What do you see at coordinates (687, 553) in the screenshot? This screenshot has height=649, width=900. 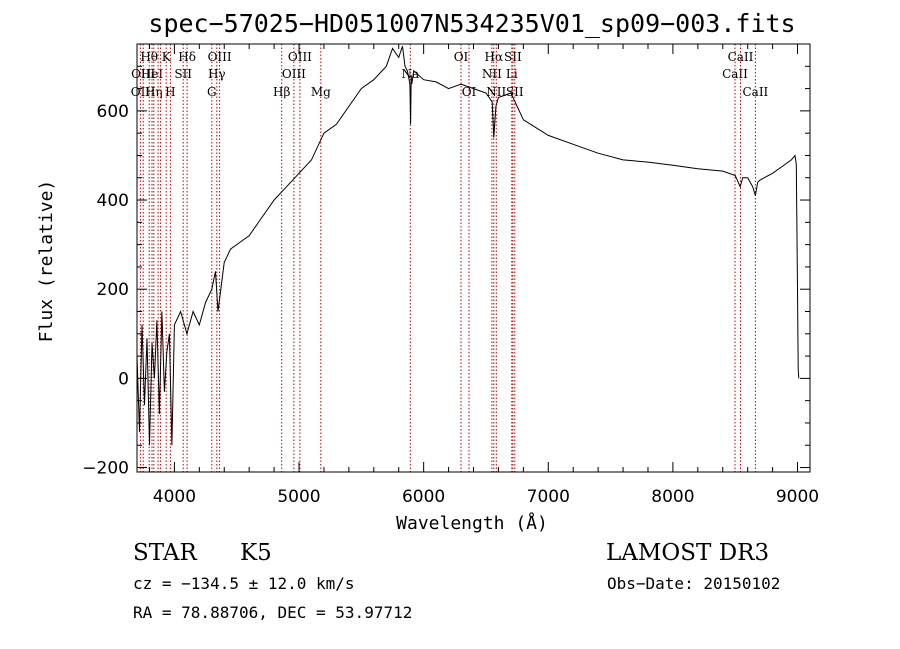 I see `survey-name: LAMOST DR3` at bounding box center [687, 553].